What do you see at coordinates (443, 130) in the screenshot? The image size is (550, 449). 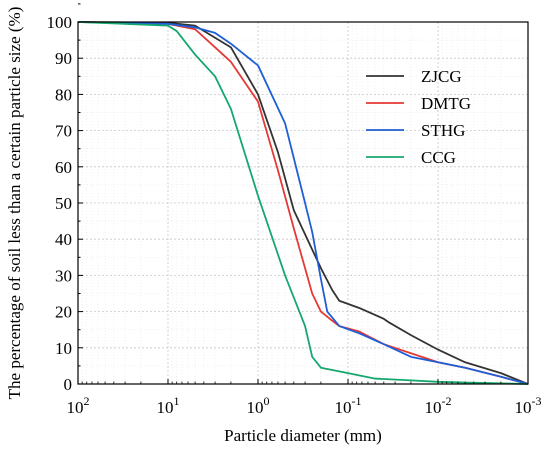 I see `legend-label-sthg: STHG` at bounding box center [443, 130].